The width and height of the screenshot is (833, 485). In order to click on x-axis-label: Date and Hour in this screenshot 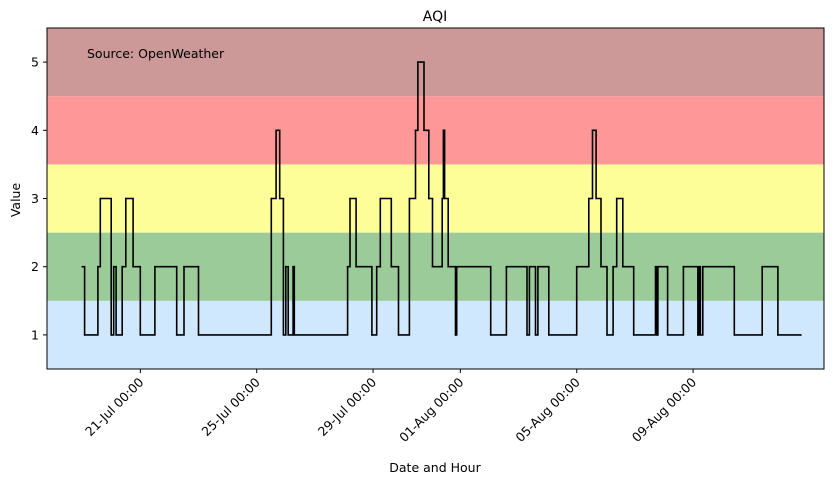, I will do `click(435, 467)`.